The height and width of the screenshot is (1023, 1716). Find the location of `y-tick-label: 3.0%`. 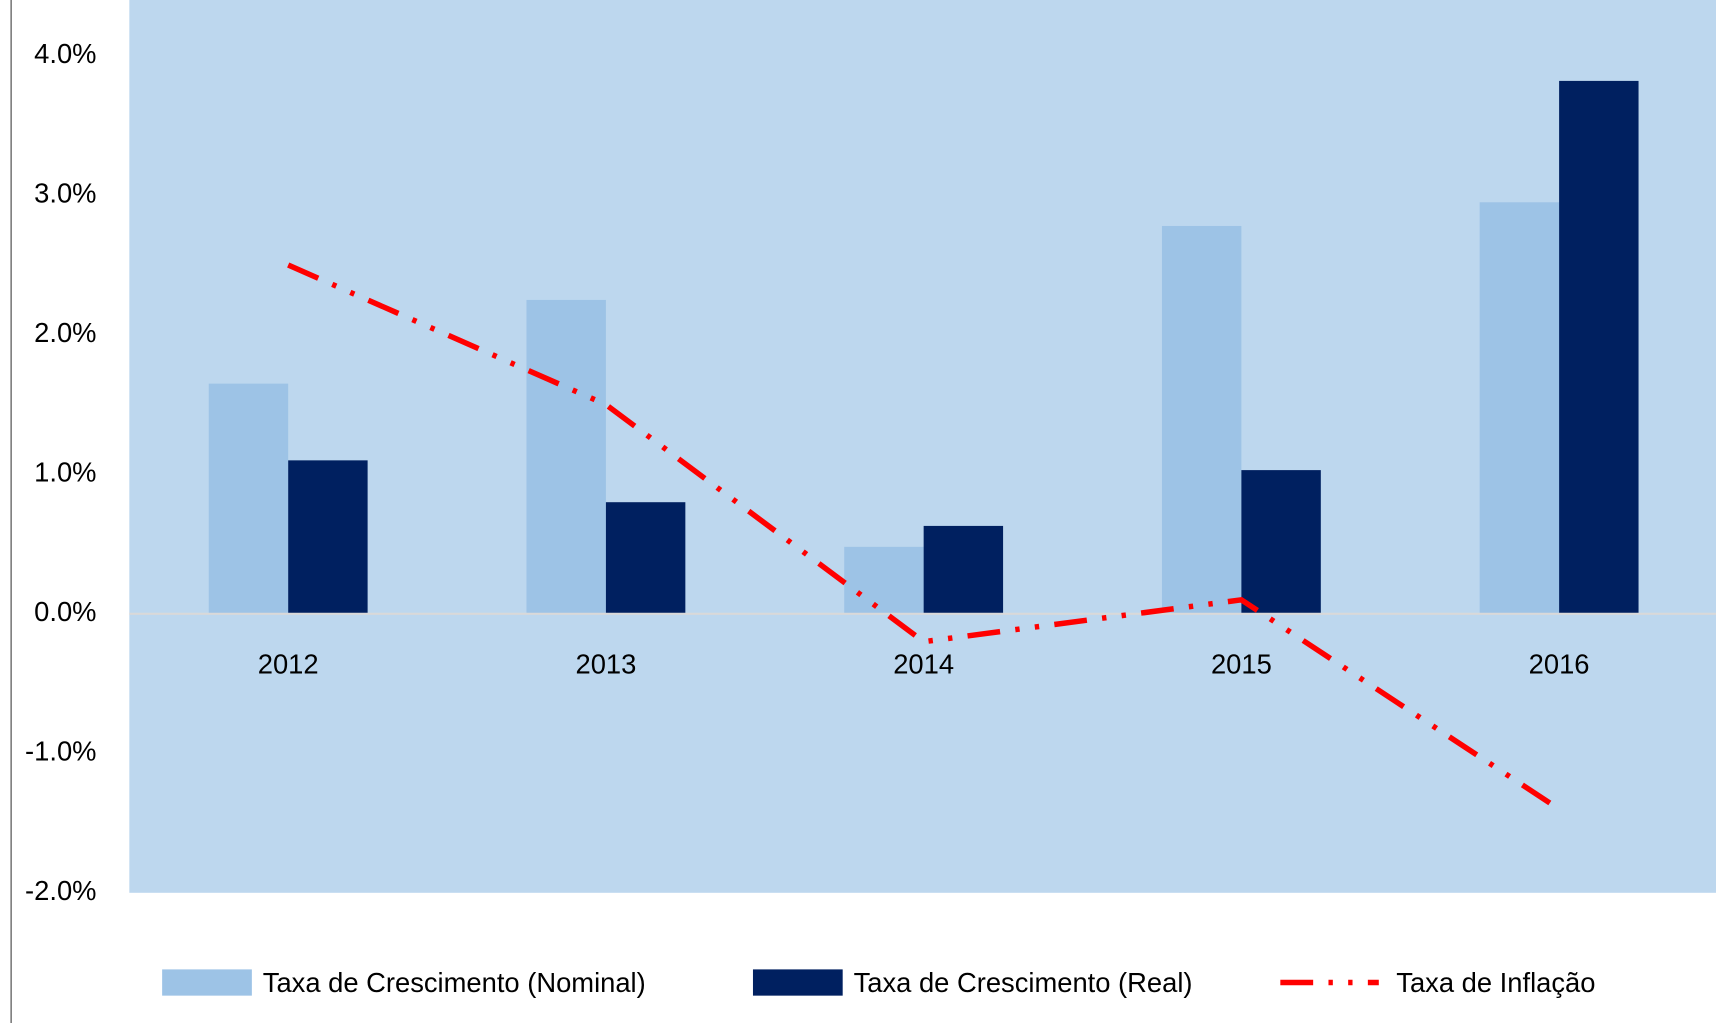

y-tick-label: 3.0% is located at coordinates (65, 193).